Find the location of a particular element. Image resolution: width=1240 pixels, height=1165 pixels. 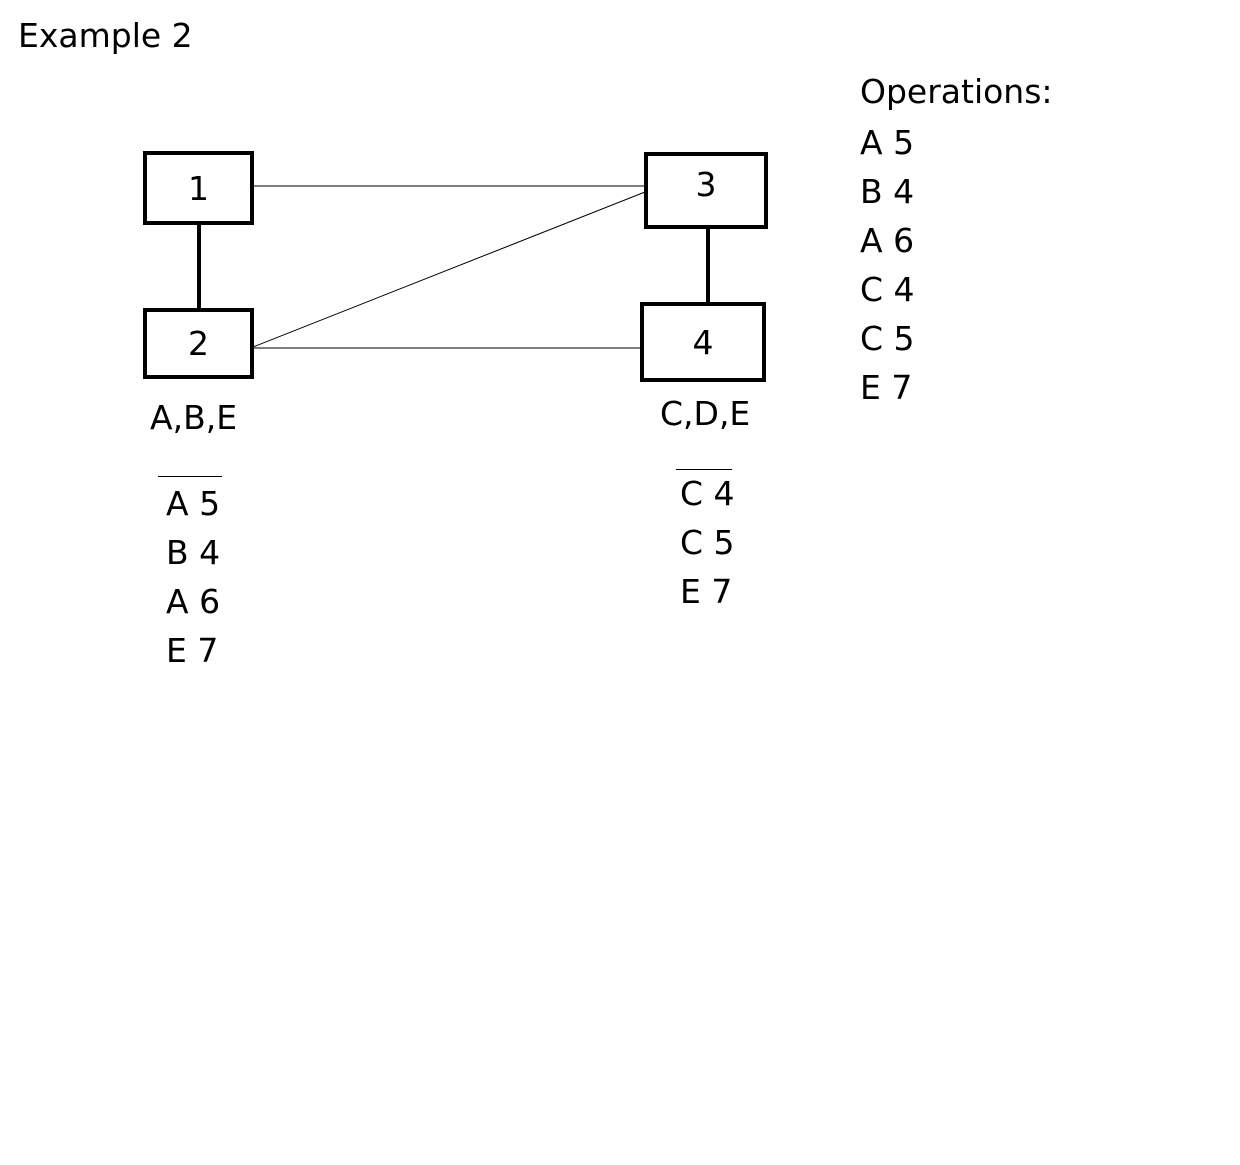

node-4-label: 4 is located at coordinates (703, 342).